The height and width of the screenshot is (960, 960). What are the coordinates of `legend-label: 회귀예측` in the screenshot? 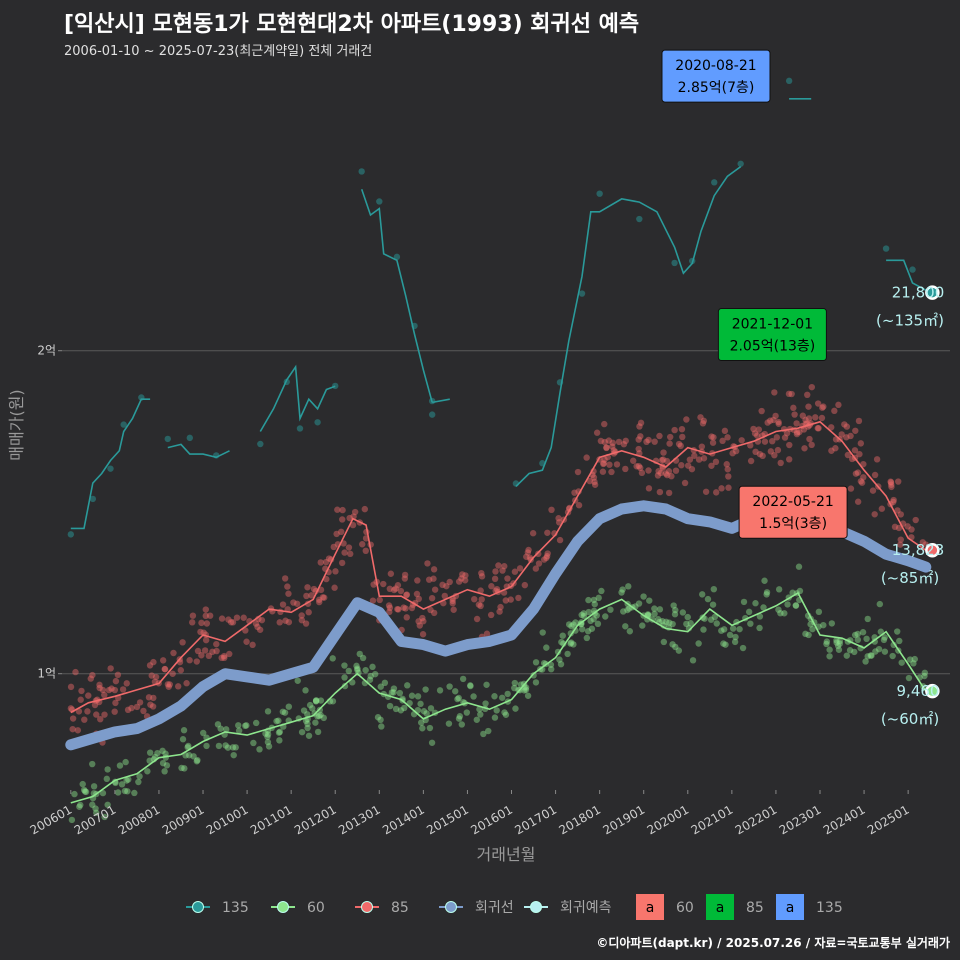 It's located at (586, 908).